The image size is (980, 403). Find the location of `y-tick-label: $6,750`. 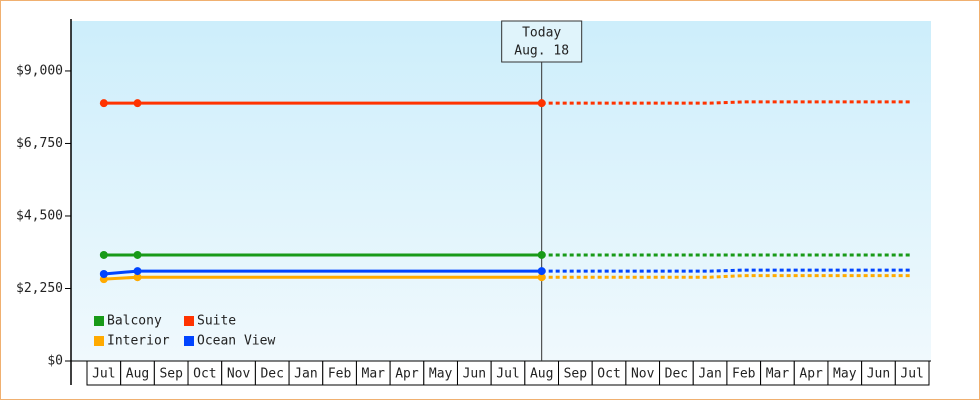

y-tick-label: $6,750 is located at coordinates (39, 143).